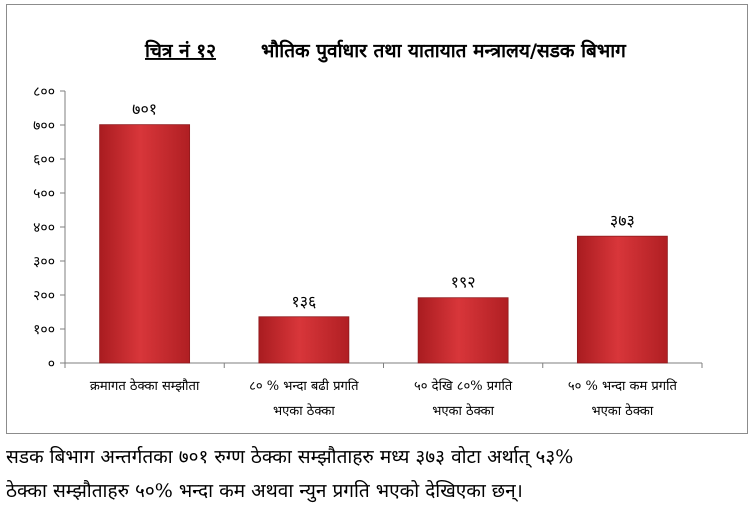 The height and width of the screenshot is (523, 754). What do you see at coordinates (622, 220) in the screenshot?
I see `data-label: ३७३` at bounding box center [622, 220].